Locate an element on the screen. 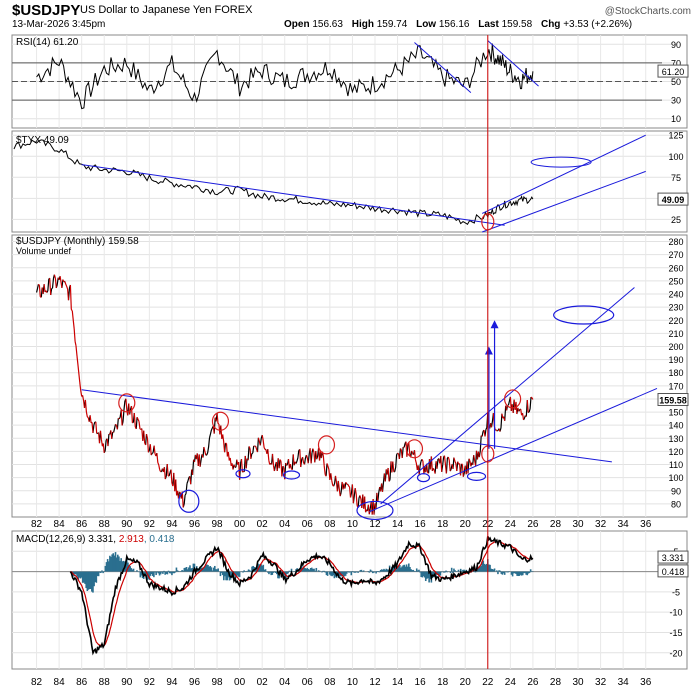 This screenshot has height=695, width=699. y-tick-label: 140 is located at coordinates (675, 426).